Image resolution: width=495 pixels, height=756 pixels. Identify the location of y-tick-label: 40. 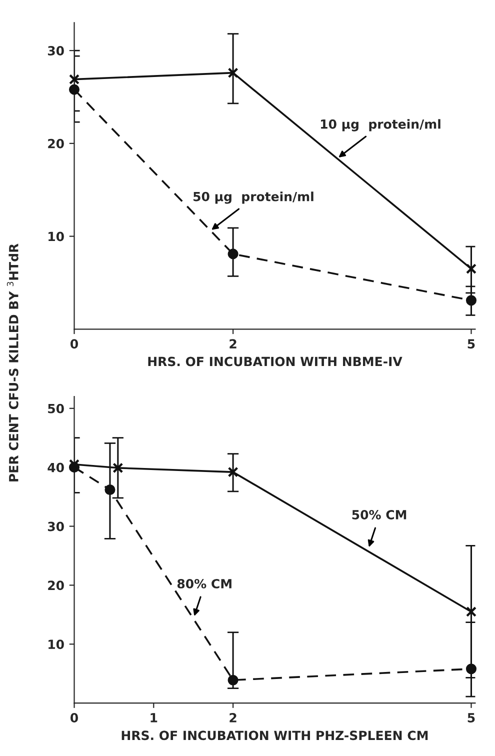
(56, 467).